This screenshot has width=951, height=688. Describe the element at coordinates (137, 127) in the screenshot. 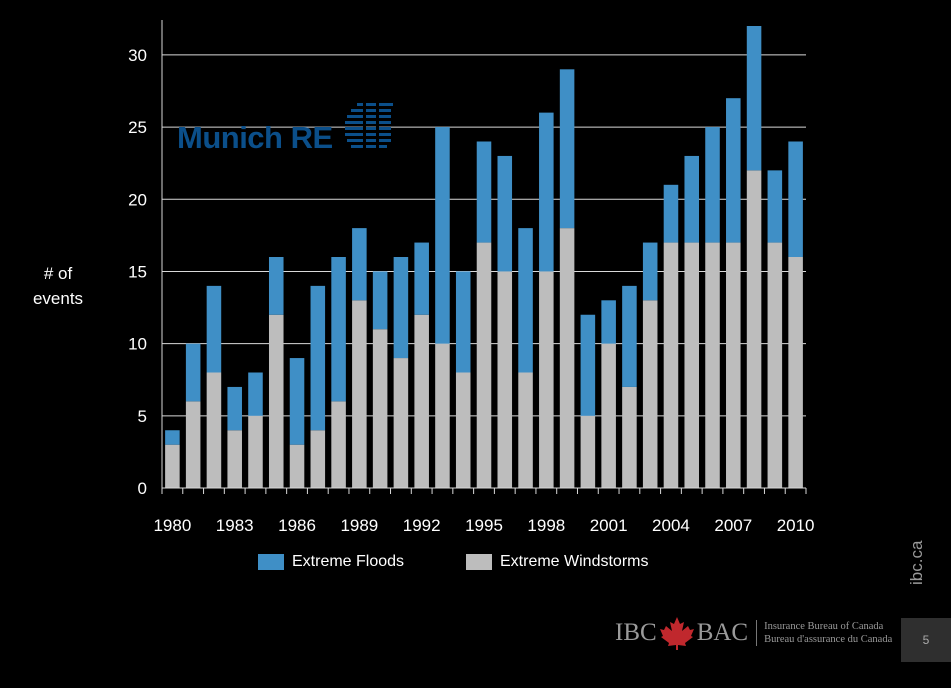

I see `y-tick-label: 25` at that location.